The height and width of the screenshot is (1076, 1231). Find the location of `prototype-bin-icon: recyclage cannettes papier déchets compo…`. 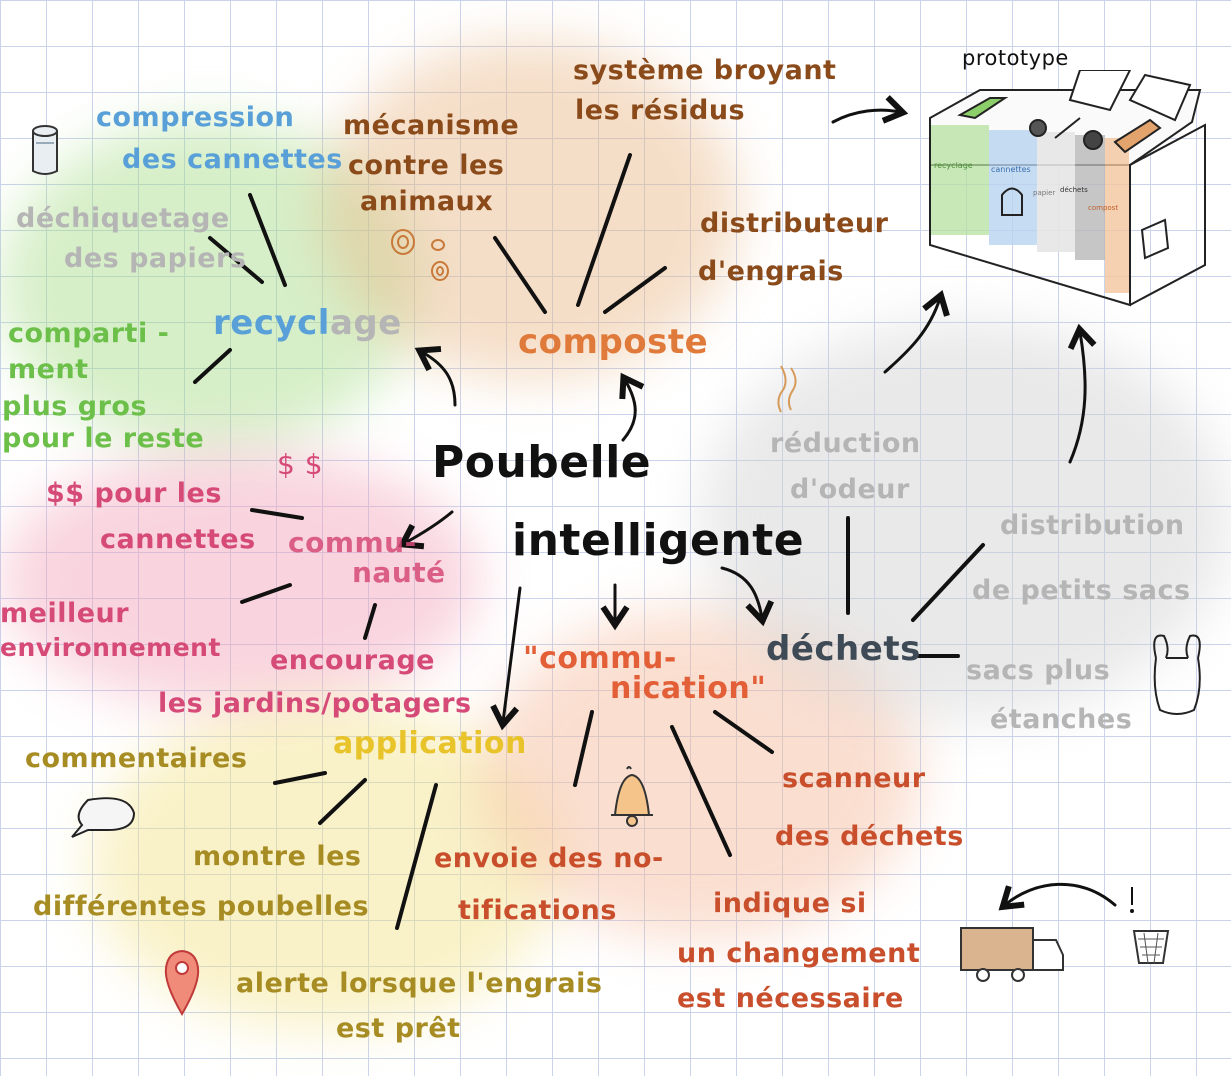

prototype-bin-icon: recyclage cannettes papier déchets compo… is located at coordinates (1067, 188).